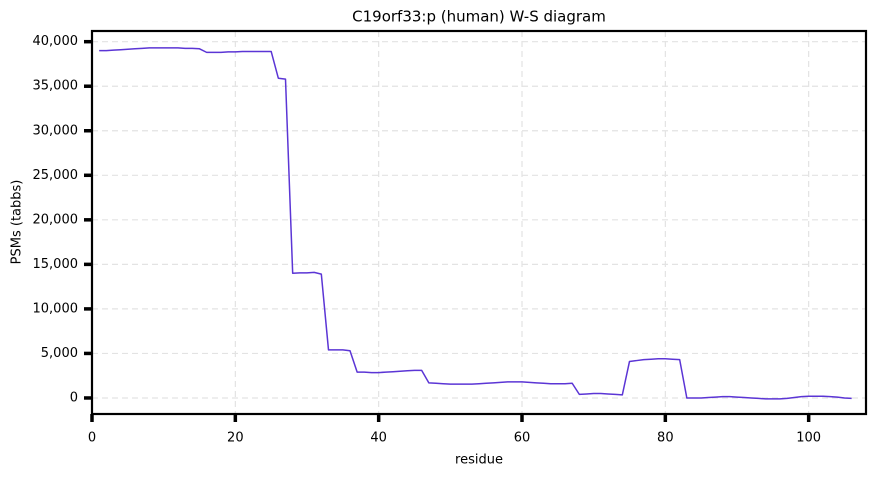 The image size is (877, 477). What do you see at coordinates (56, 86) in the screenshot?
I see `y-tick-label: 35,000` at bounding box center [56, 86].